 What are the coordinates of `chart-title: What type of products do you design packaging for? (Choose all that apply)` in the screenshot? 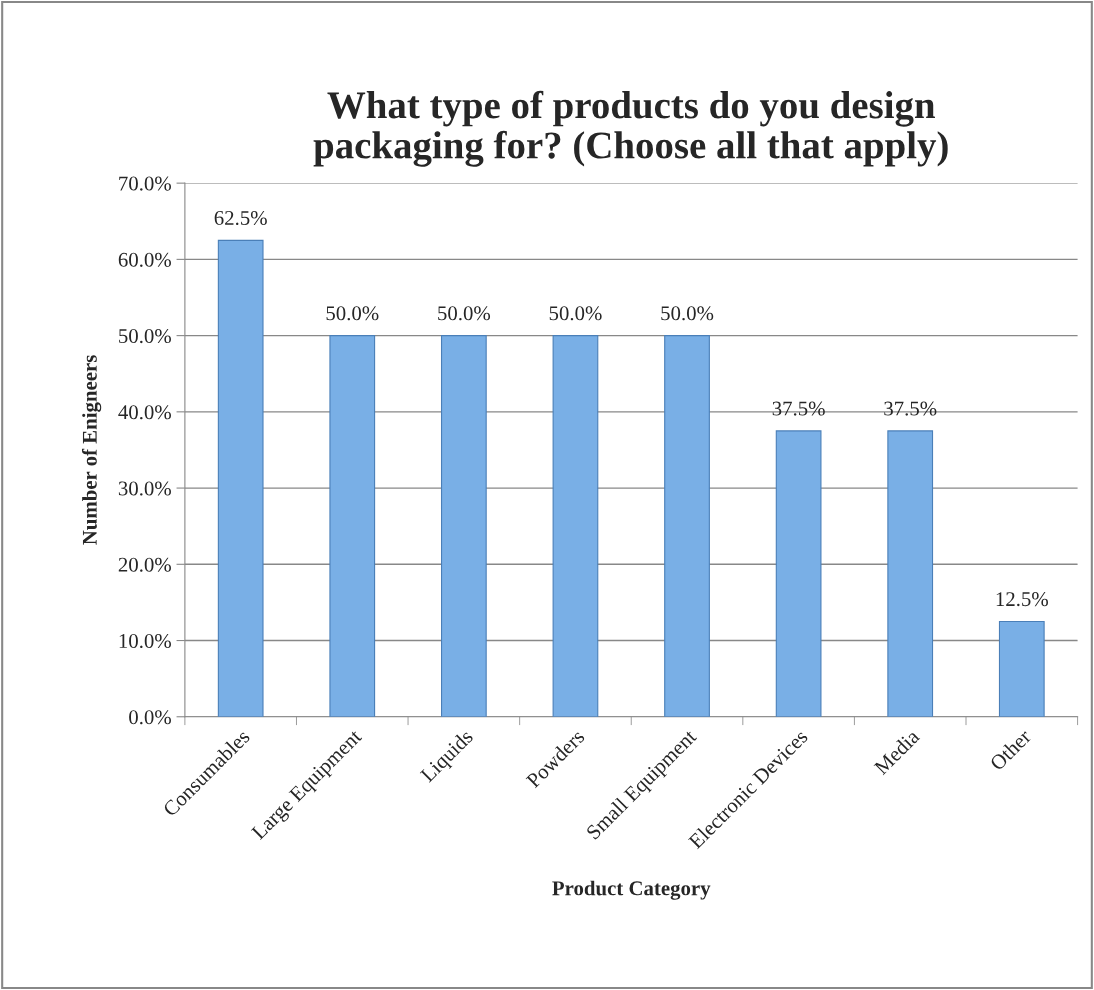 It's located at (630, 128).